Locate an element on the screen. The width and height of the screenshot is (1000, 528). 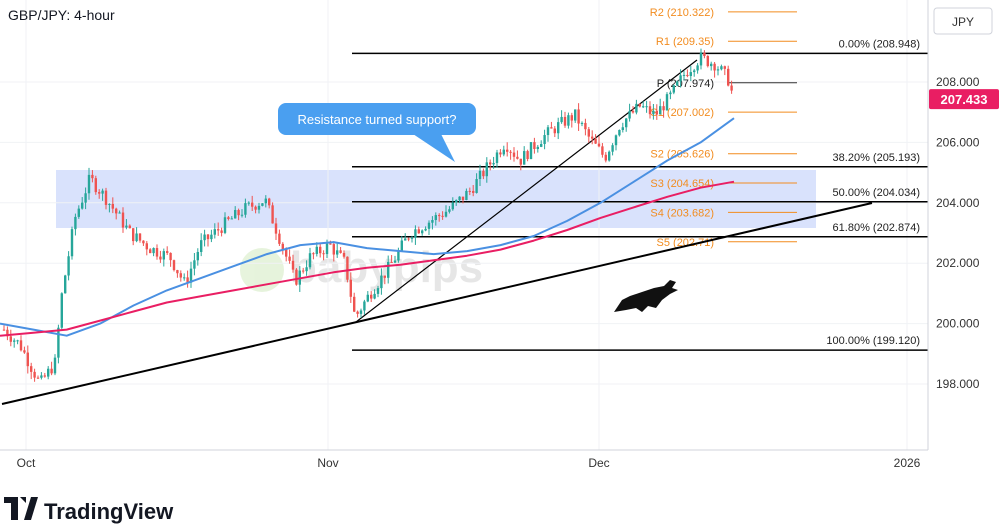
callout-text: Resistance turned support? is located at coordinates (377, 119).